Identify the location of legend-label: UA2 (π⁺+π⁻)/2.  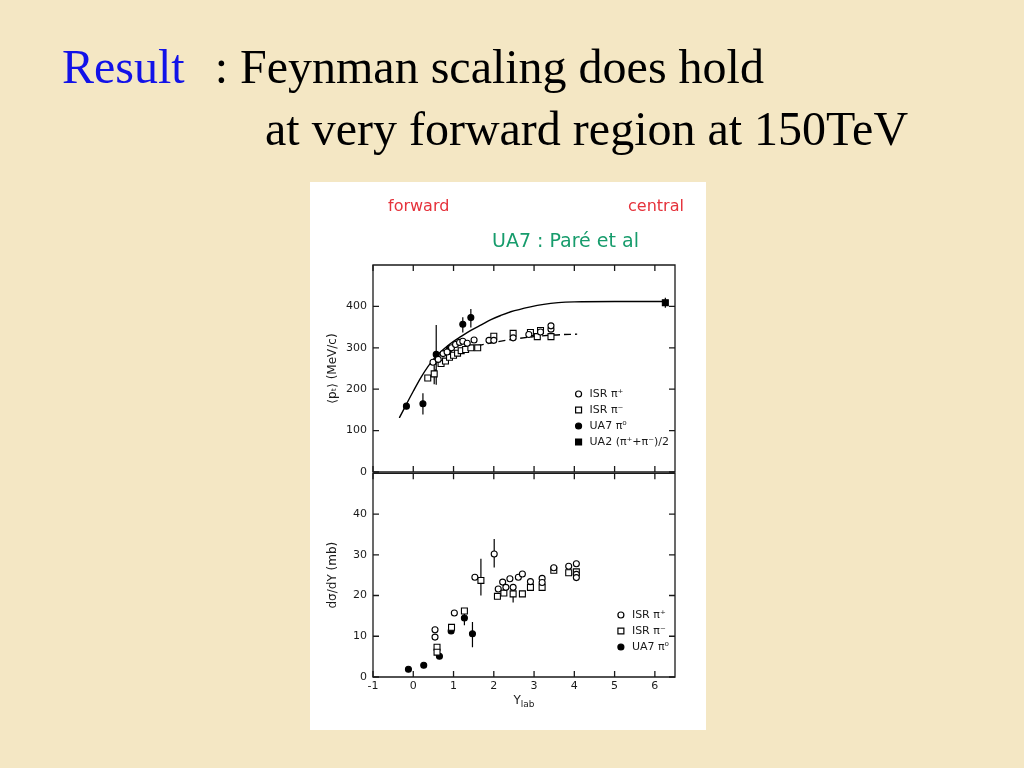
(629, 441).